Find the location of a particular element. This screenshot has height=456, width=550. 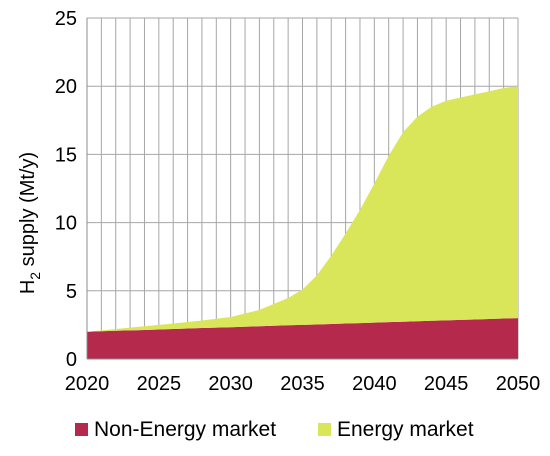

x-tick-label: 2025 is located at coordinates (159, 384).